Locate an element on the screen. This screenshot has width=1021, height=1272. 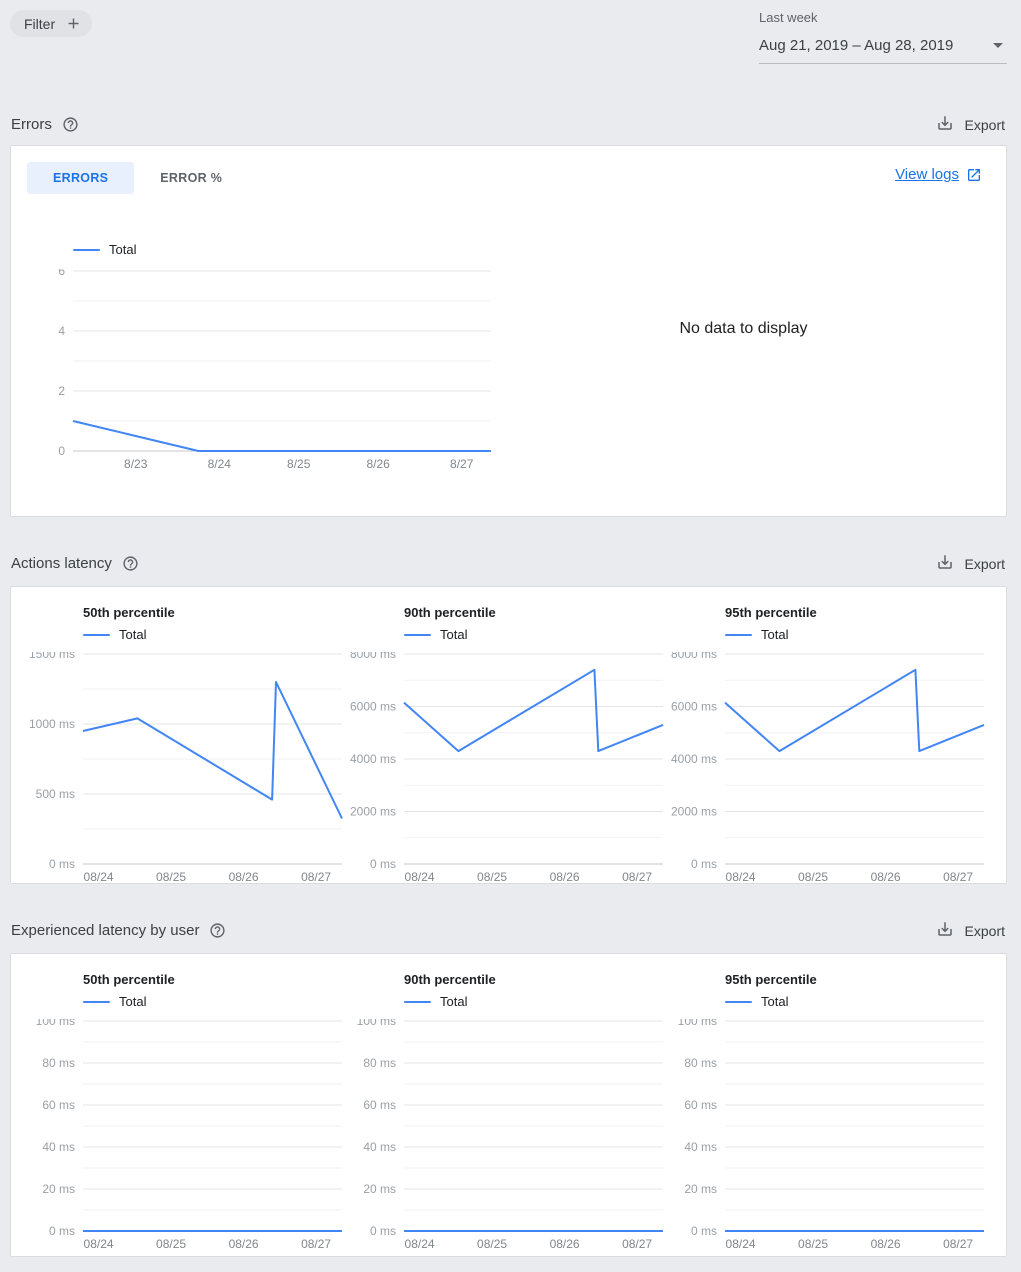
chart-title: 90th percentile is located at coordinates (450, 979).